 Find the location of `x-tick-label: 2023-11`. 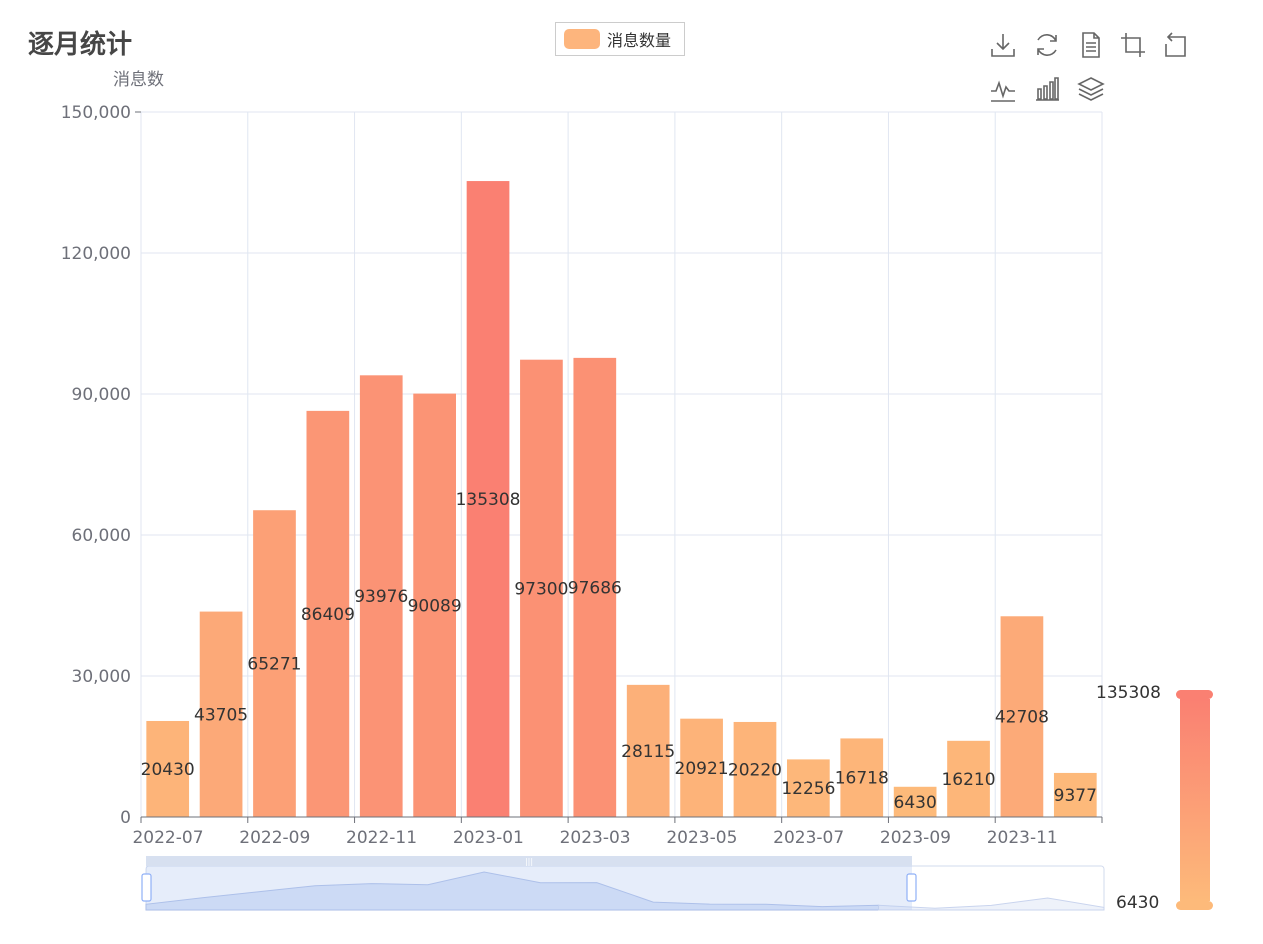

x-tick-label: 2023-11 is located at coordinates (1022, 838).